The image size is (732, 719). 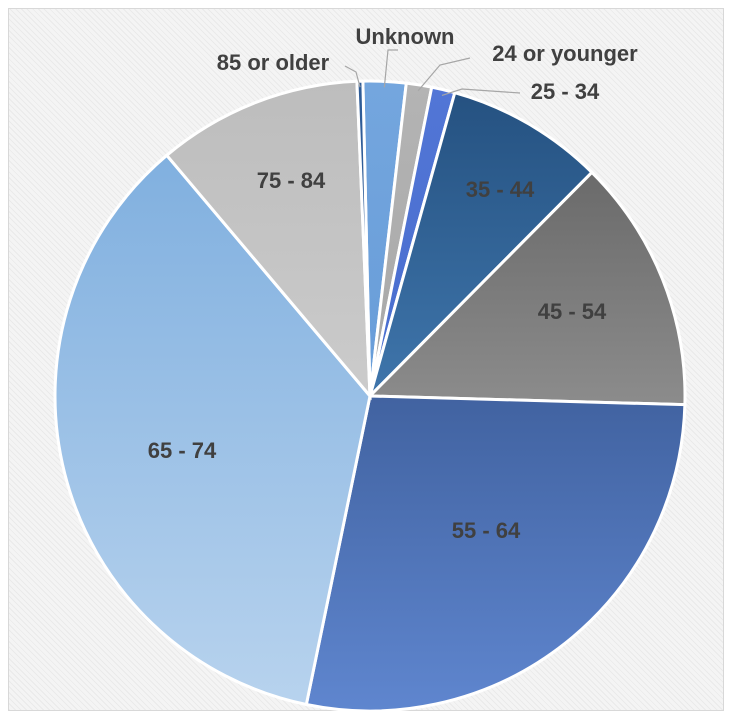 I want to click on leader-line-24-or-younger, so click(x=444, y=74).